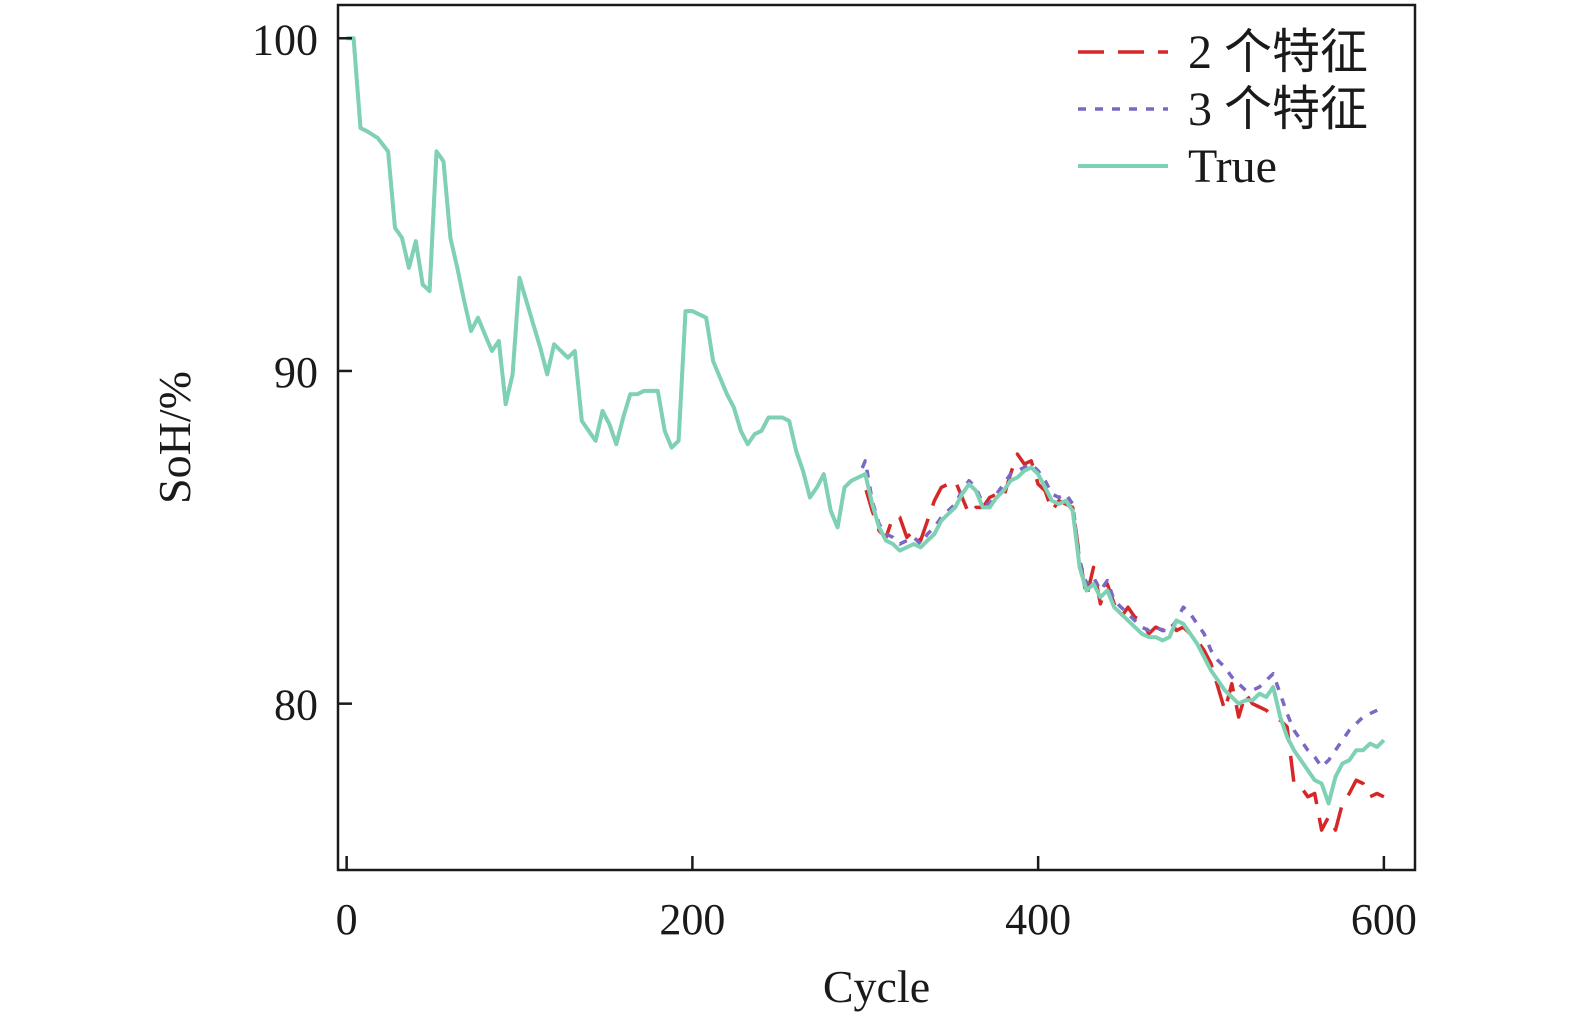  Describe the element at coordinates (876, 900) in the screenshot. I see `x-axis-ticks: 0 200 400 600` at that location.